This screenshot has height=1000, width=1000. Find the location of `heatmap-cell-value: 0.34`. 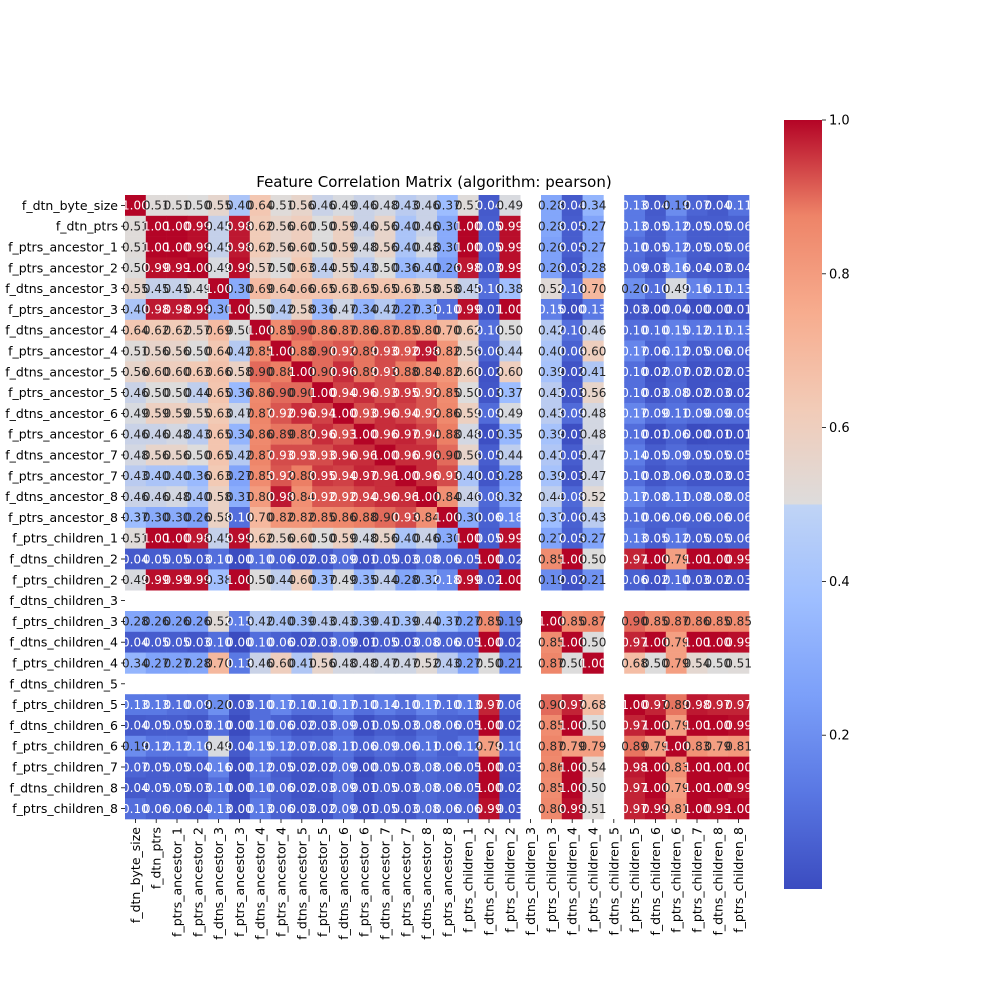

heatmap-cell-value: 0.34 is located at coordinates (593, 206).